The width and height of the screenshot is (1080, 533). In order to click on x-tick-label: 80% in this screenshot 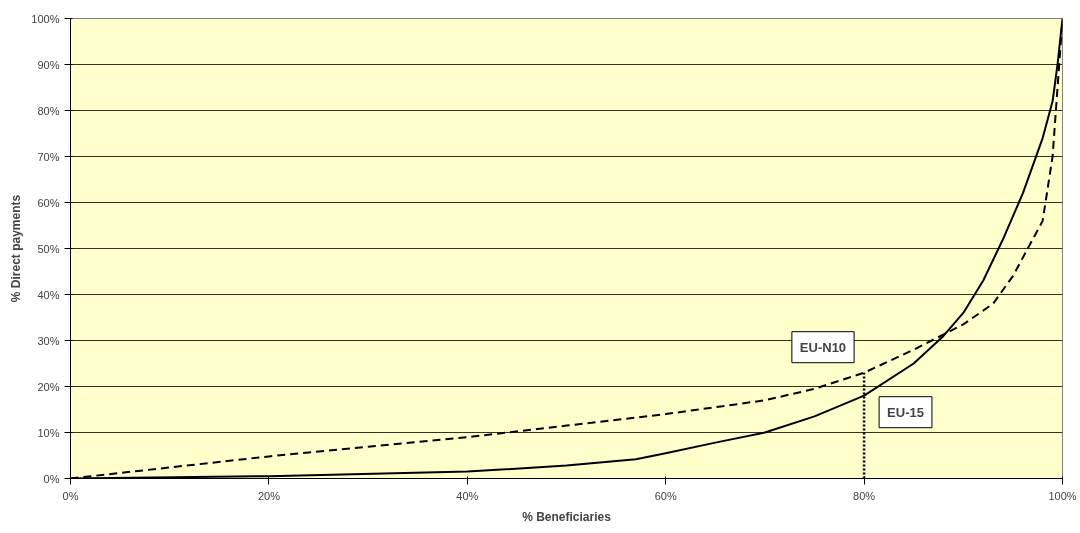, I will do `click(864, 495)`.